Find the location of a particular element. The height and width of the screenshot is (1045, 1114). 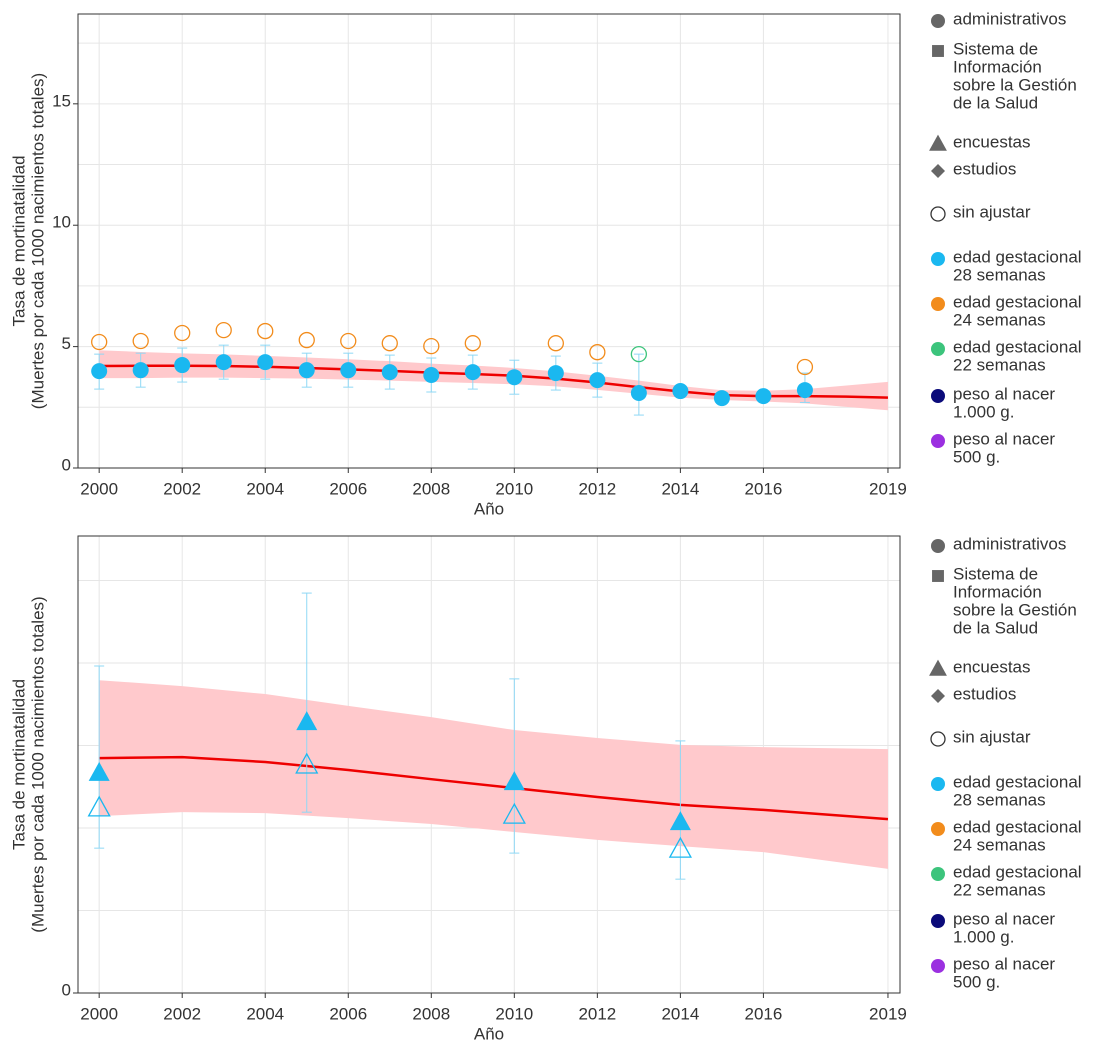

y-tick-label: 10 is located at coordinates (61, 222).